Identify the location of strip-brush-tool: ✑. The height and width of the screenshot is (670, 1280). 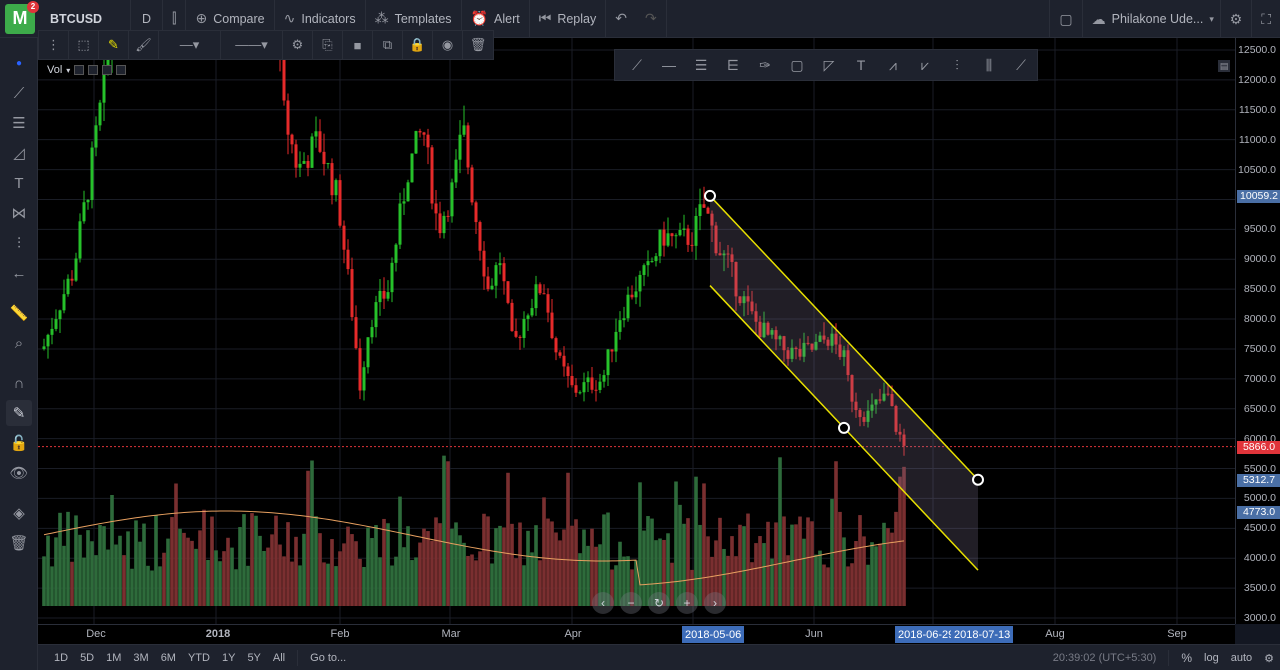
(765, 65).